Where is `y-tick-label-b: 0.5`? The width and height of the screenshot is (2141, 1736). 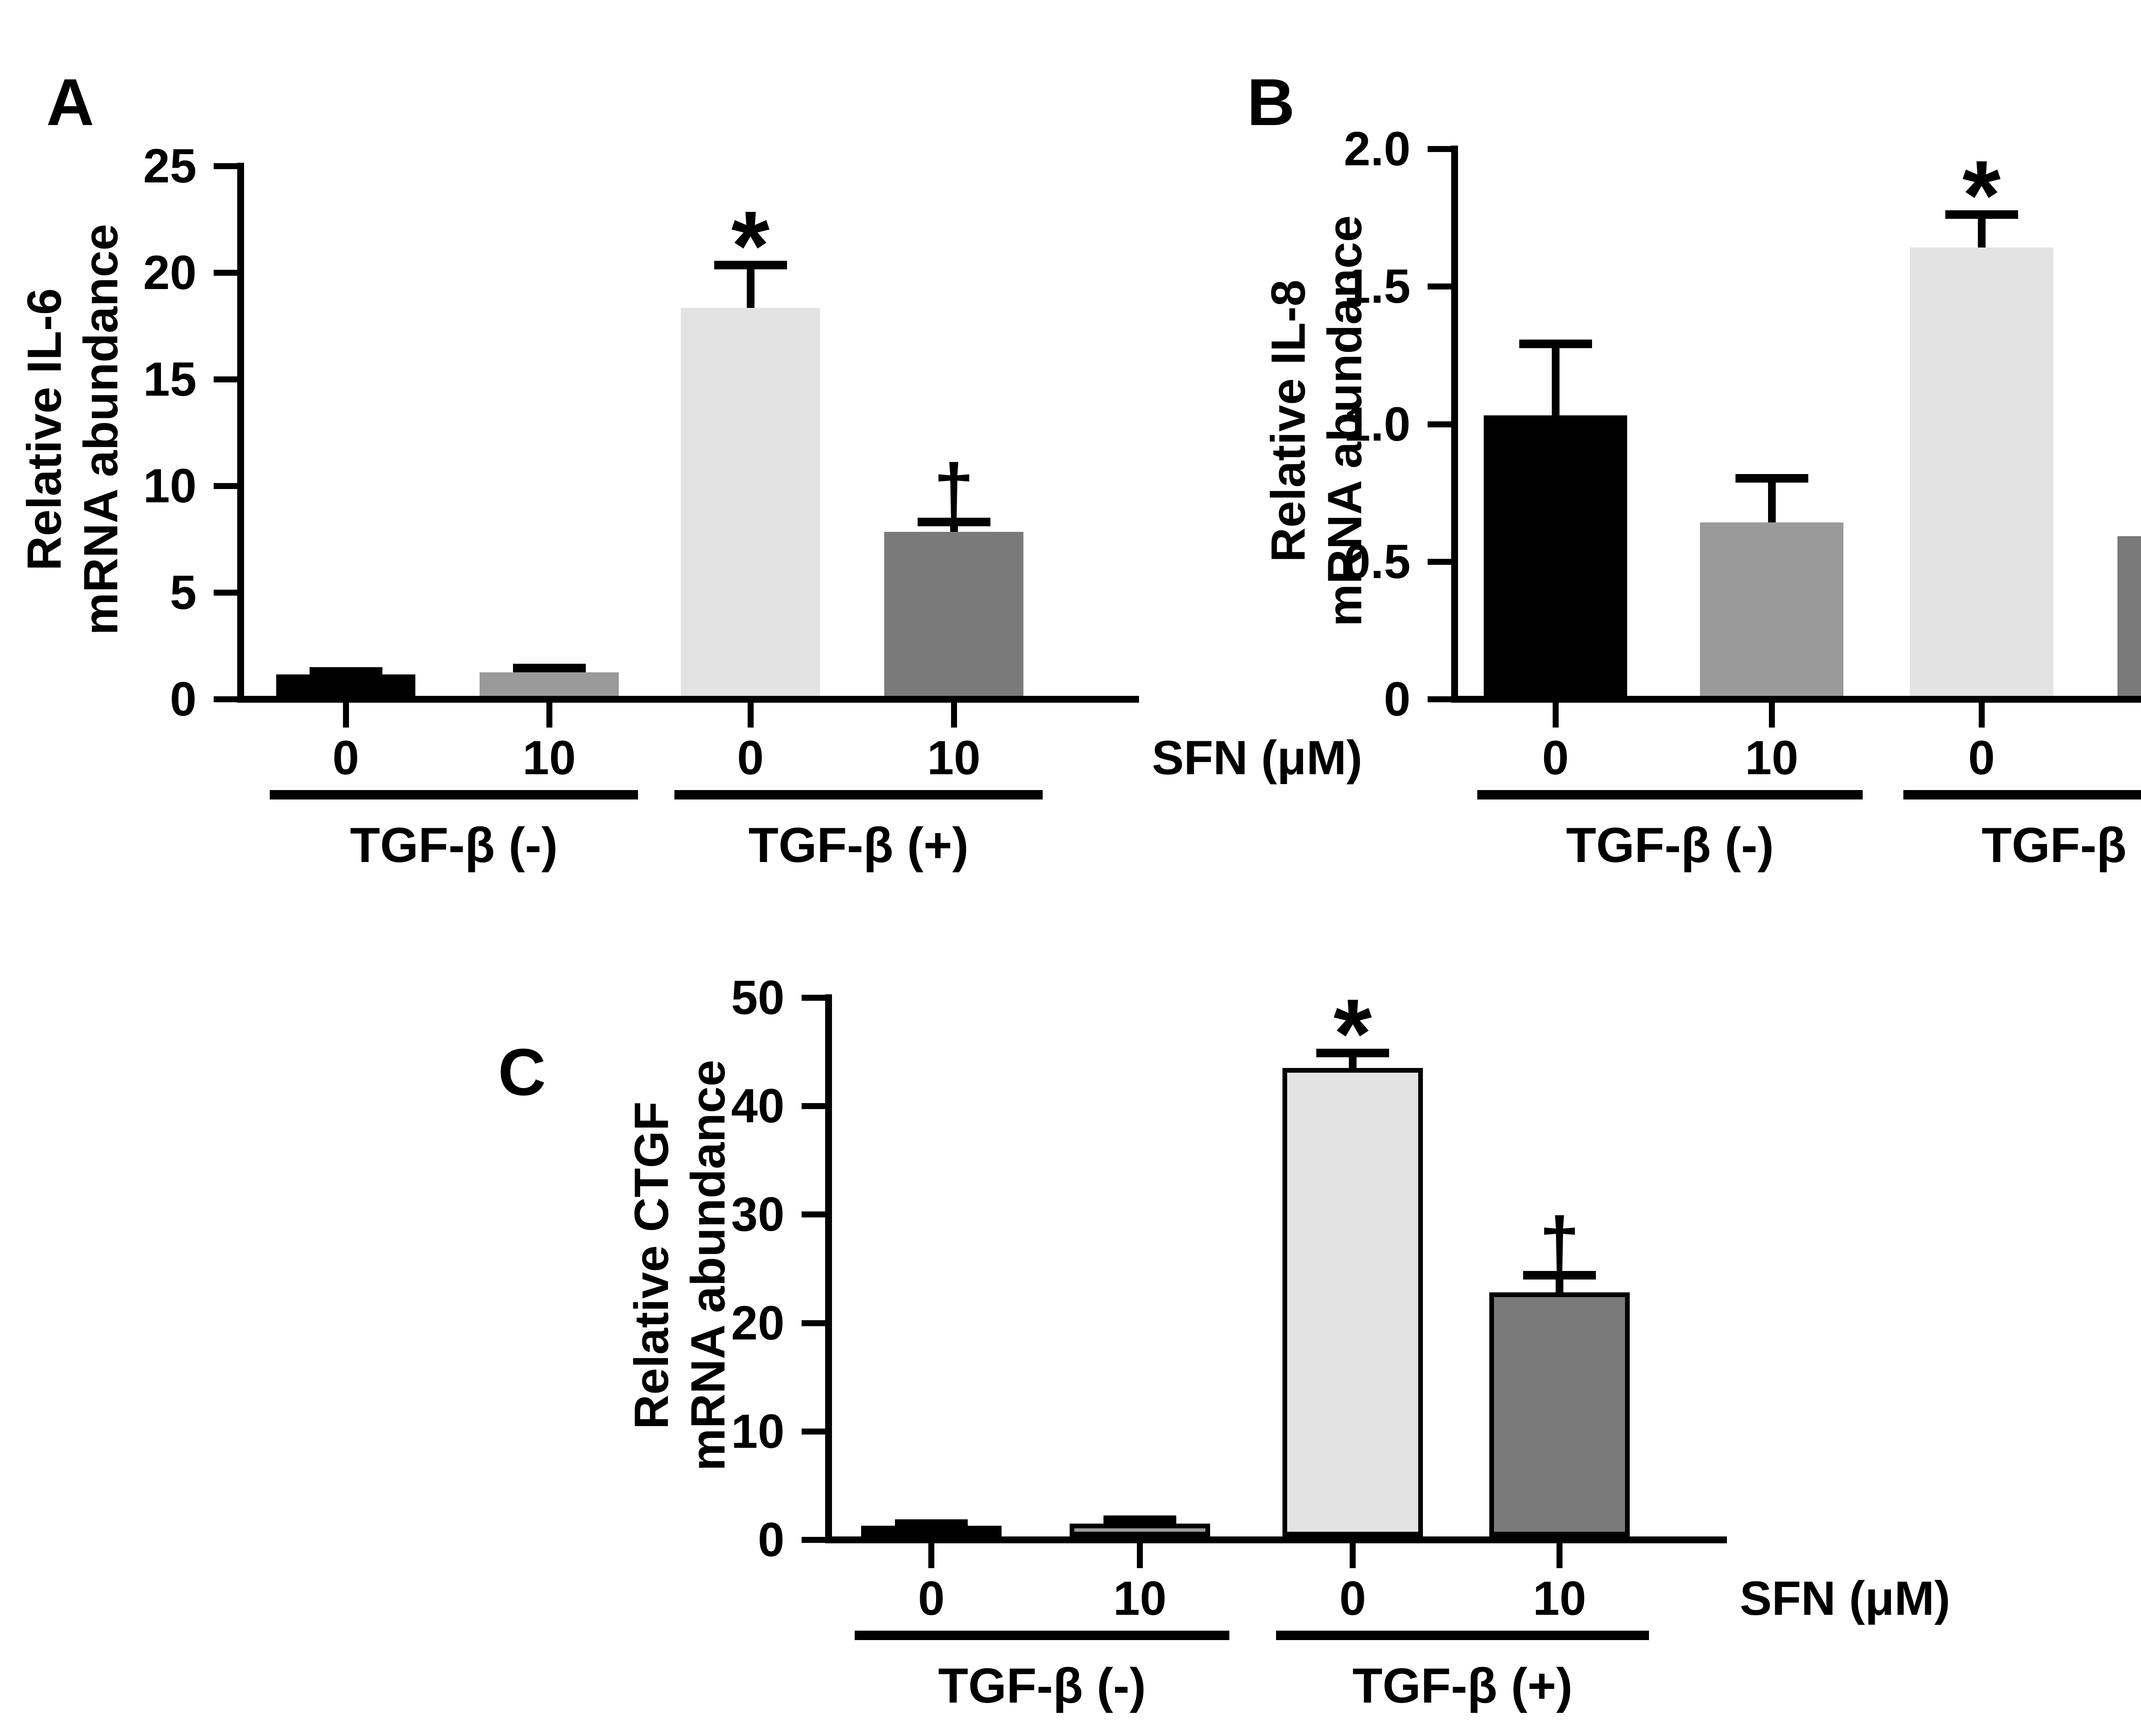
y-tick-label-b: 0.5 is located at coordinates (1377, 561).